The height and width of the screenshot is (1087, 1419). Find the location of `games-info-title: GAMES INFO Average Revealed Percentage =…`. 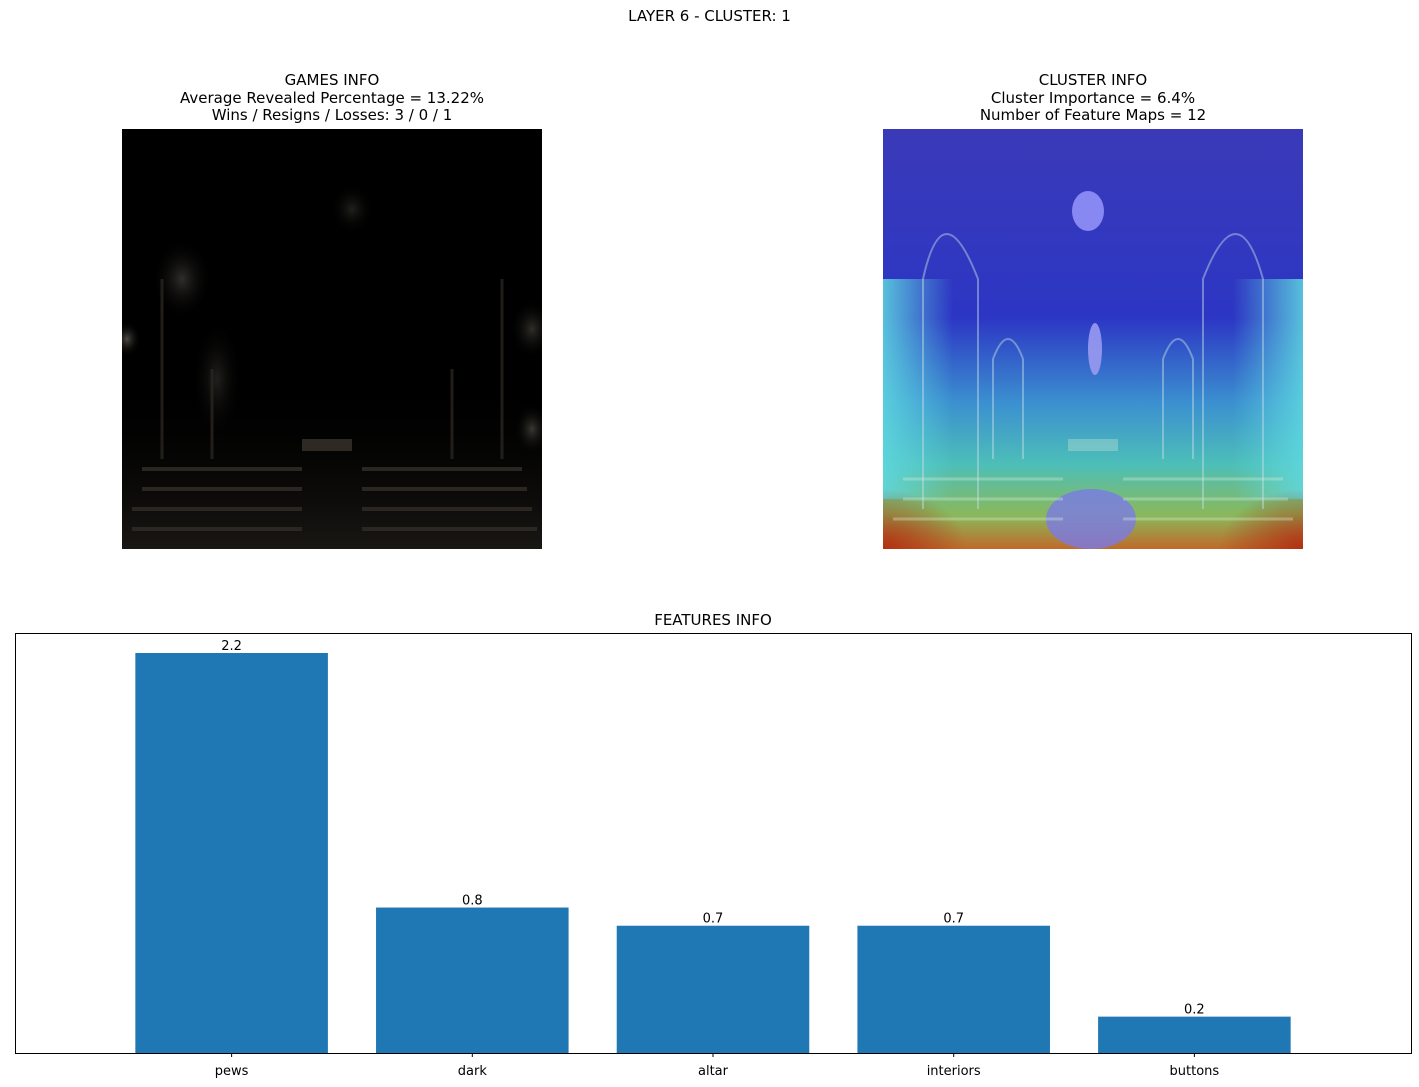

games-info-title: GAMES INFO Average Revealed Percentage =… is located at coordinates (332, 98).